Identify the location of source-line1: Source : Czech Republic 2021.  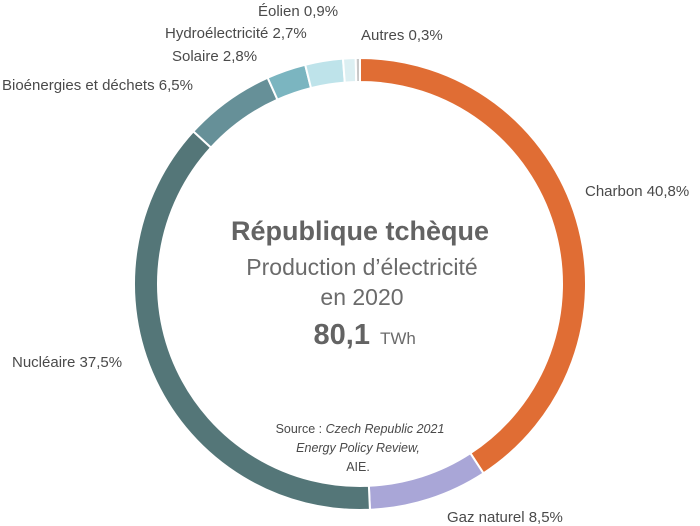
(360, 429).